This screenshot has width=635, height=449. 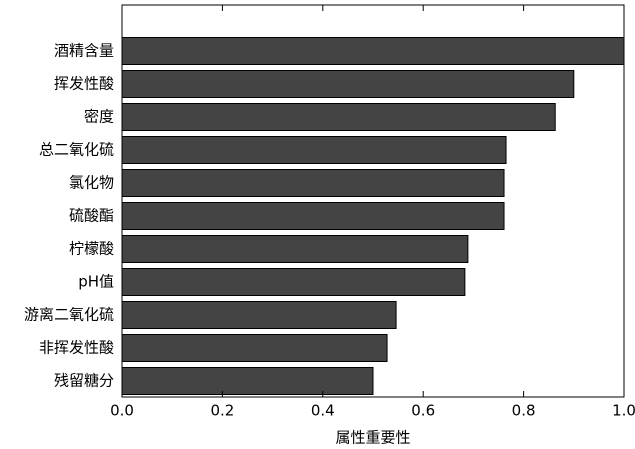 What do you see at coordinates (69, 315) in the screenshot?
I see `y-tick-label: 游离二氧化硫` at bounding box center [69, 315].